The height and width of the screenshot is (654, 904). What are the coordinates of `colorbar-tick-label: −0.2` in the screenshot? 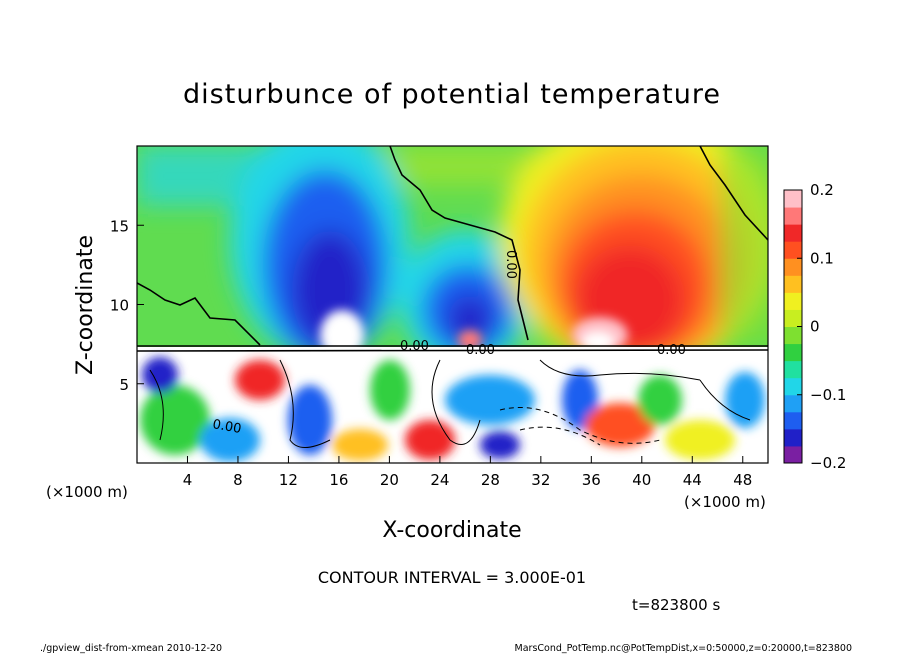 It's located at (828, 463).